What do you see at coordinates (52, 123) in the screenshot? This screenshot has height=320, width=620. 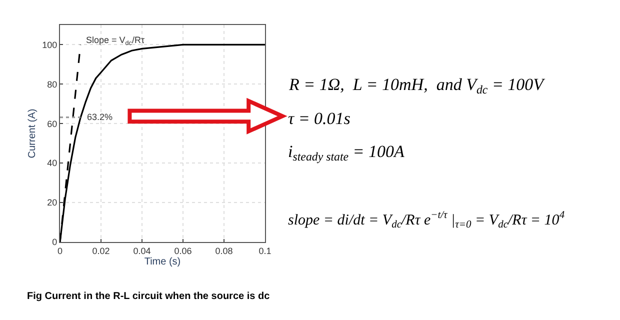 I see `y-tick-label: 60` at bounding box center [52, 123].